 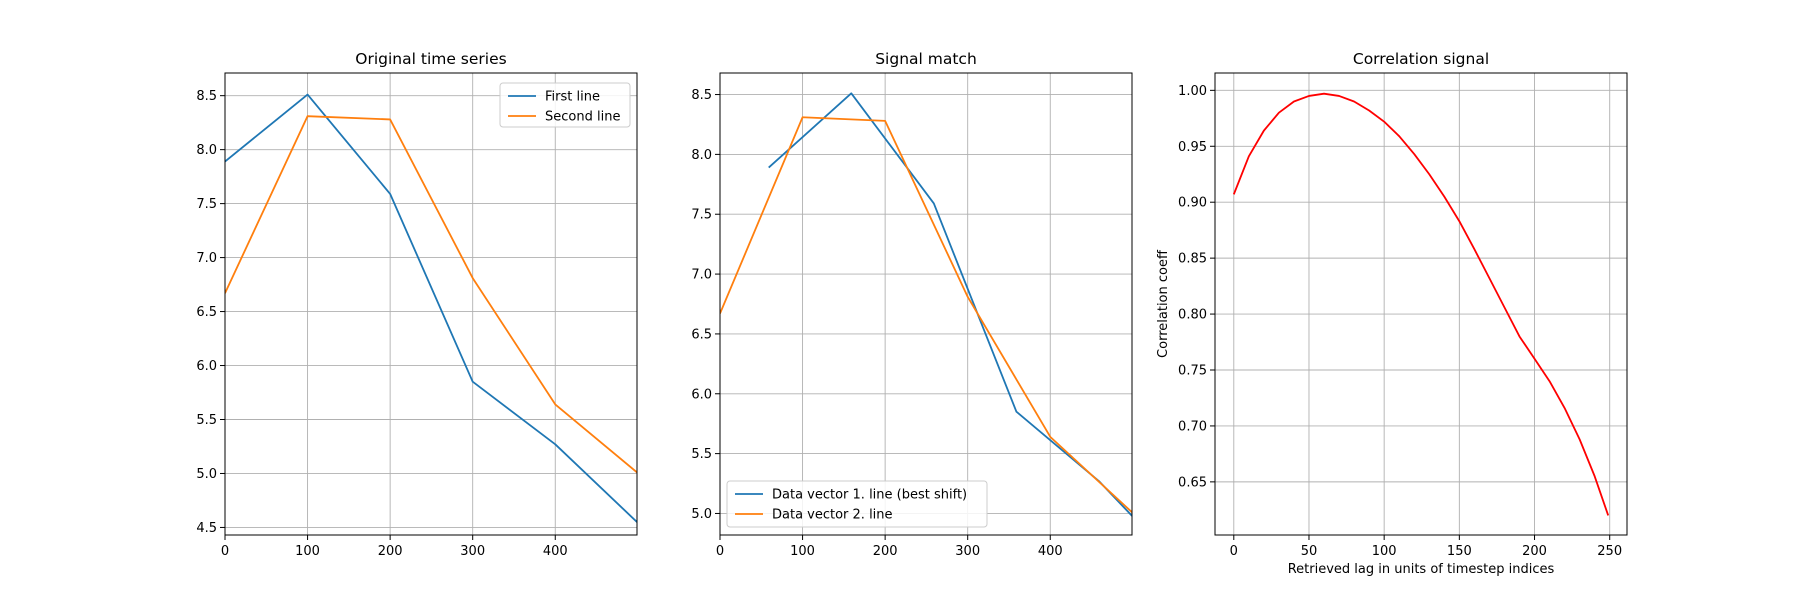 I want to click on legend-box, so click(x=857, y=504).